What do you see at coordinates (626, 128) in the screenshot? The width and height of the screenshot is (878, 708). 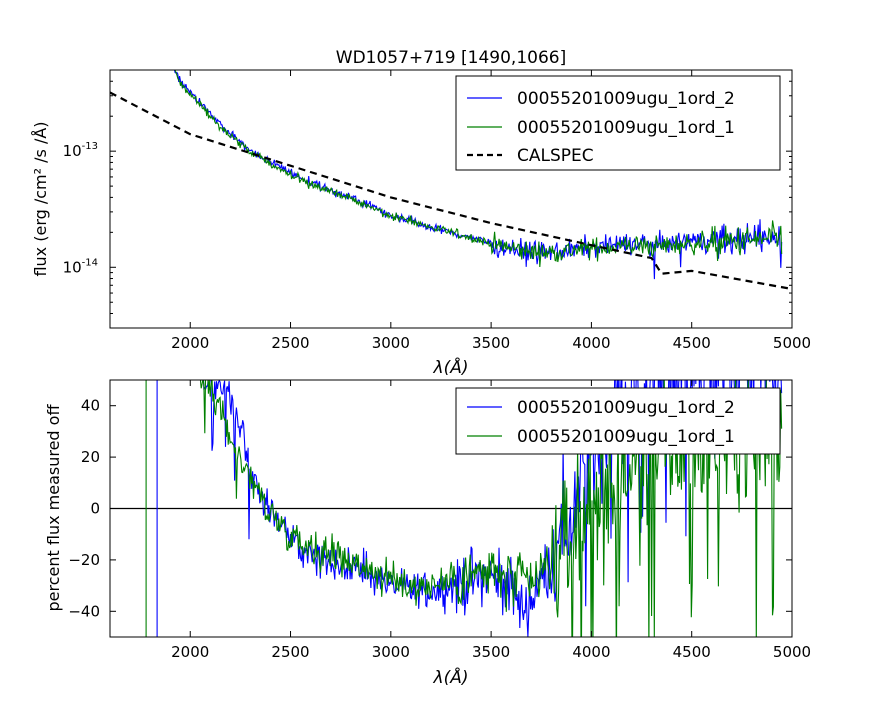 I see `top-legend-label-2: 00055201009ugu_1ord_1` at bounding box center [626, 128].